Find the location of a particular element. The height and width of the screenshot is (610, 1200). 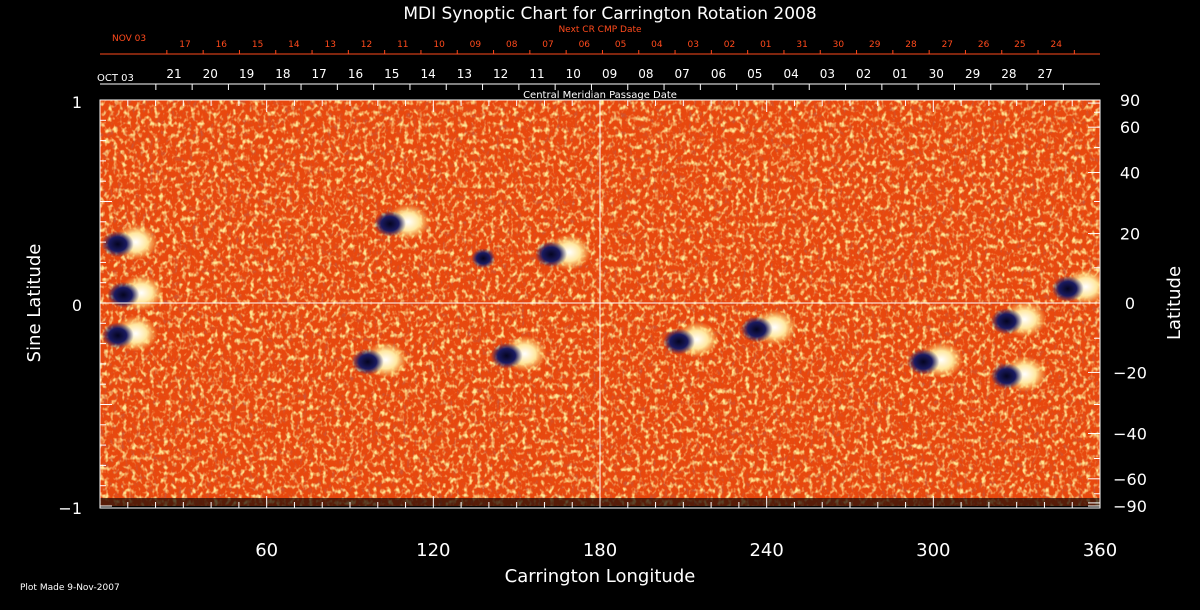

next-cr-date: 26 is located at coordinates (984, 45).